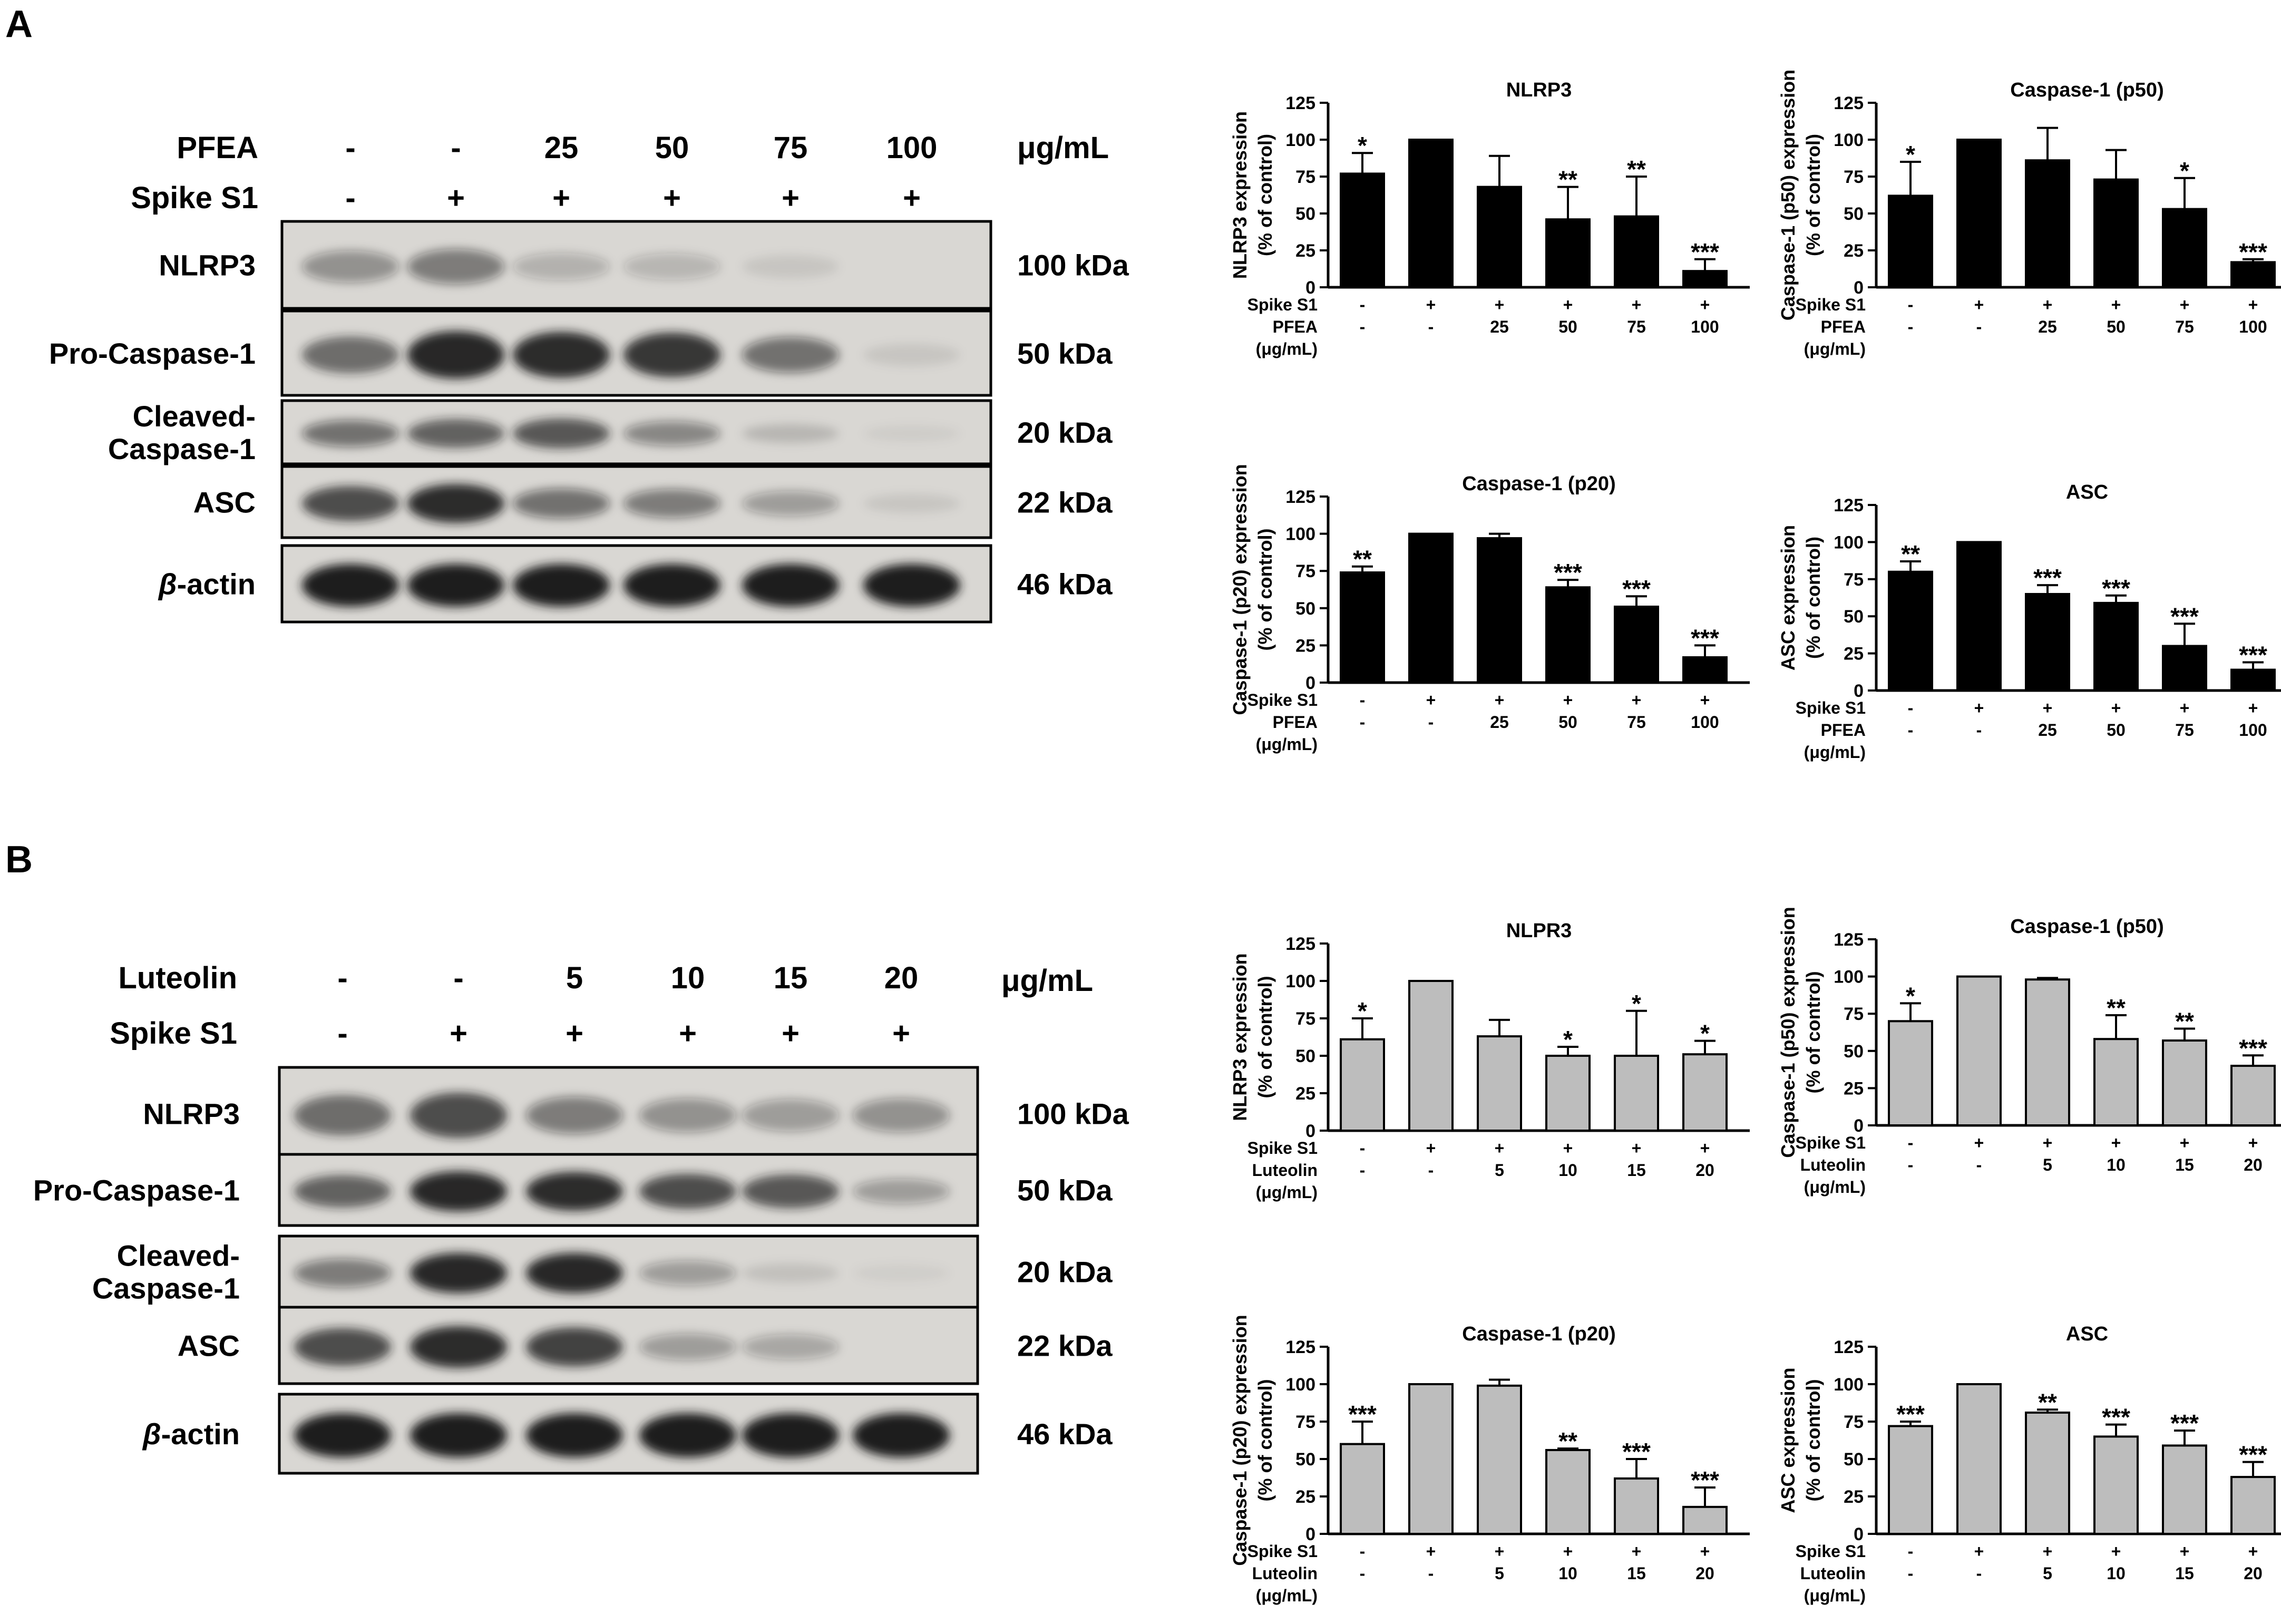 The image size is (2281, 1624). I want to click on x-row-value: 50, so click(1567, 326).